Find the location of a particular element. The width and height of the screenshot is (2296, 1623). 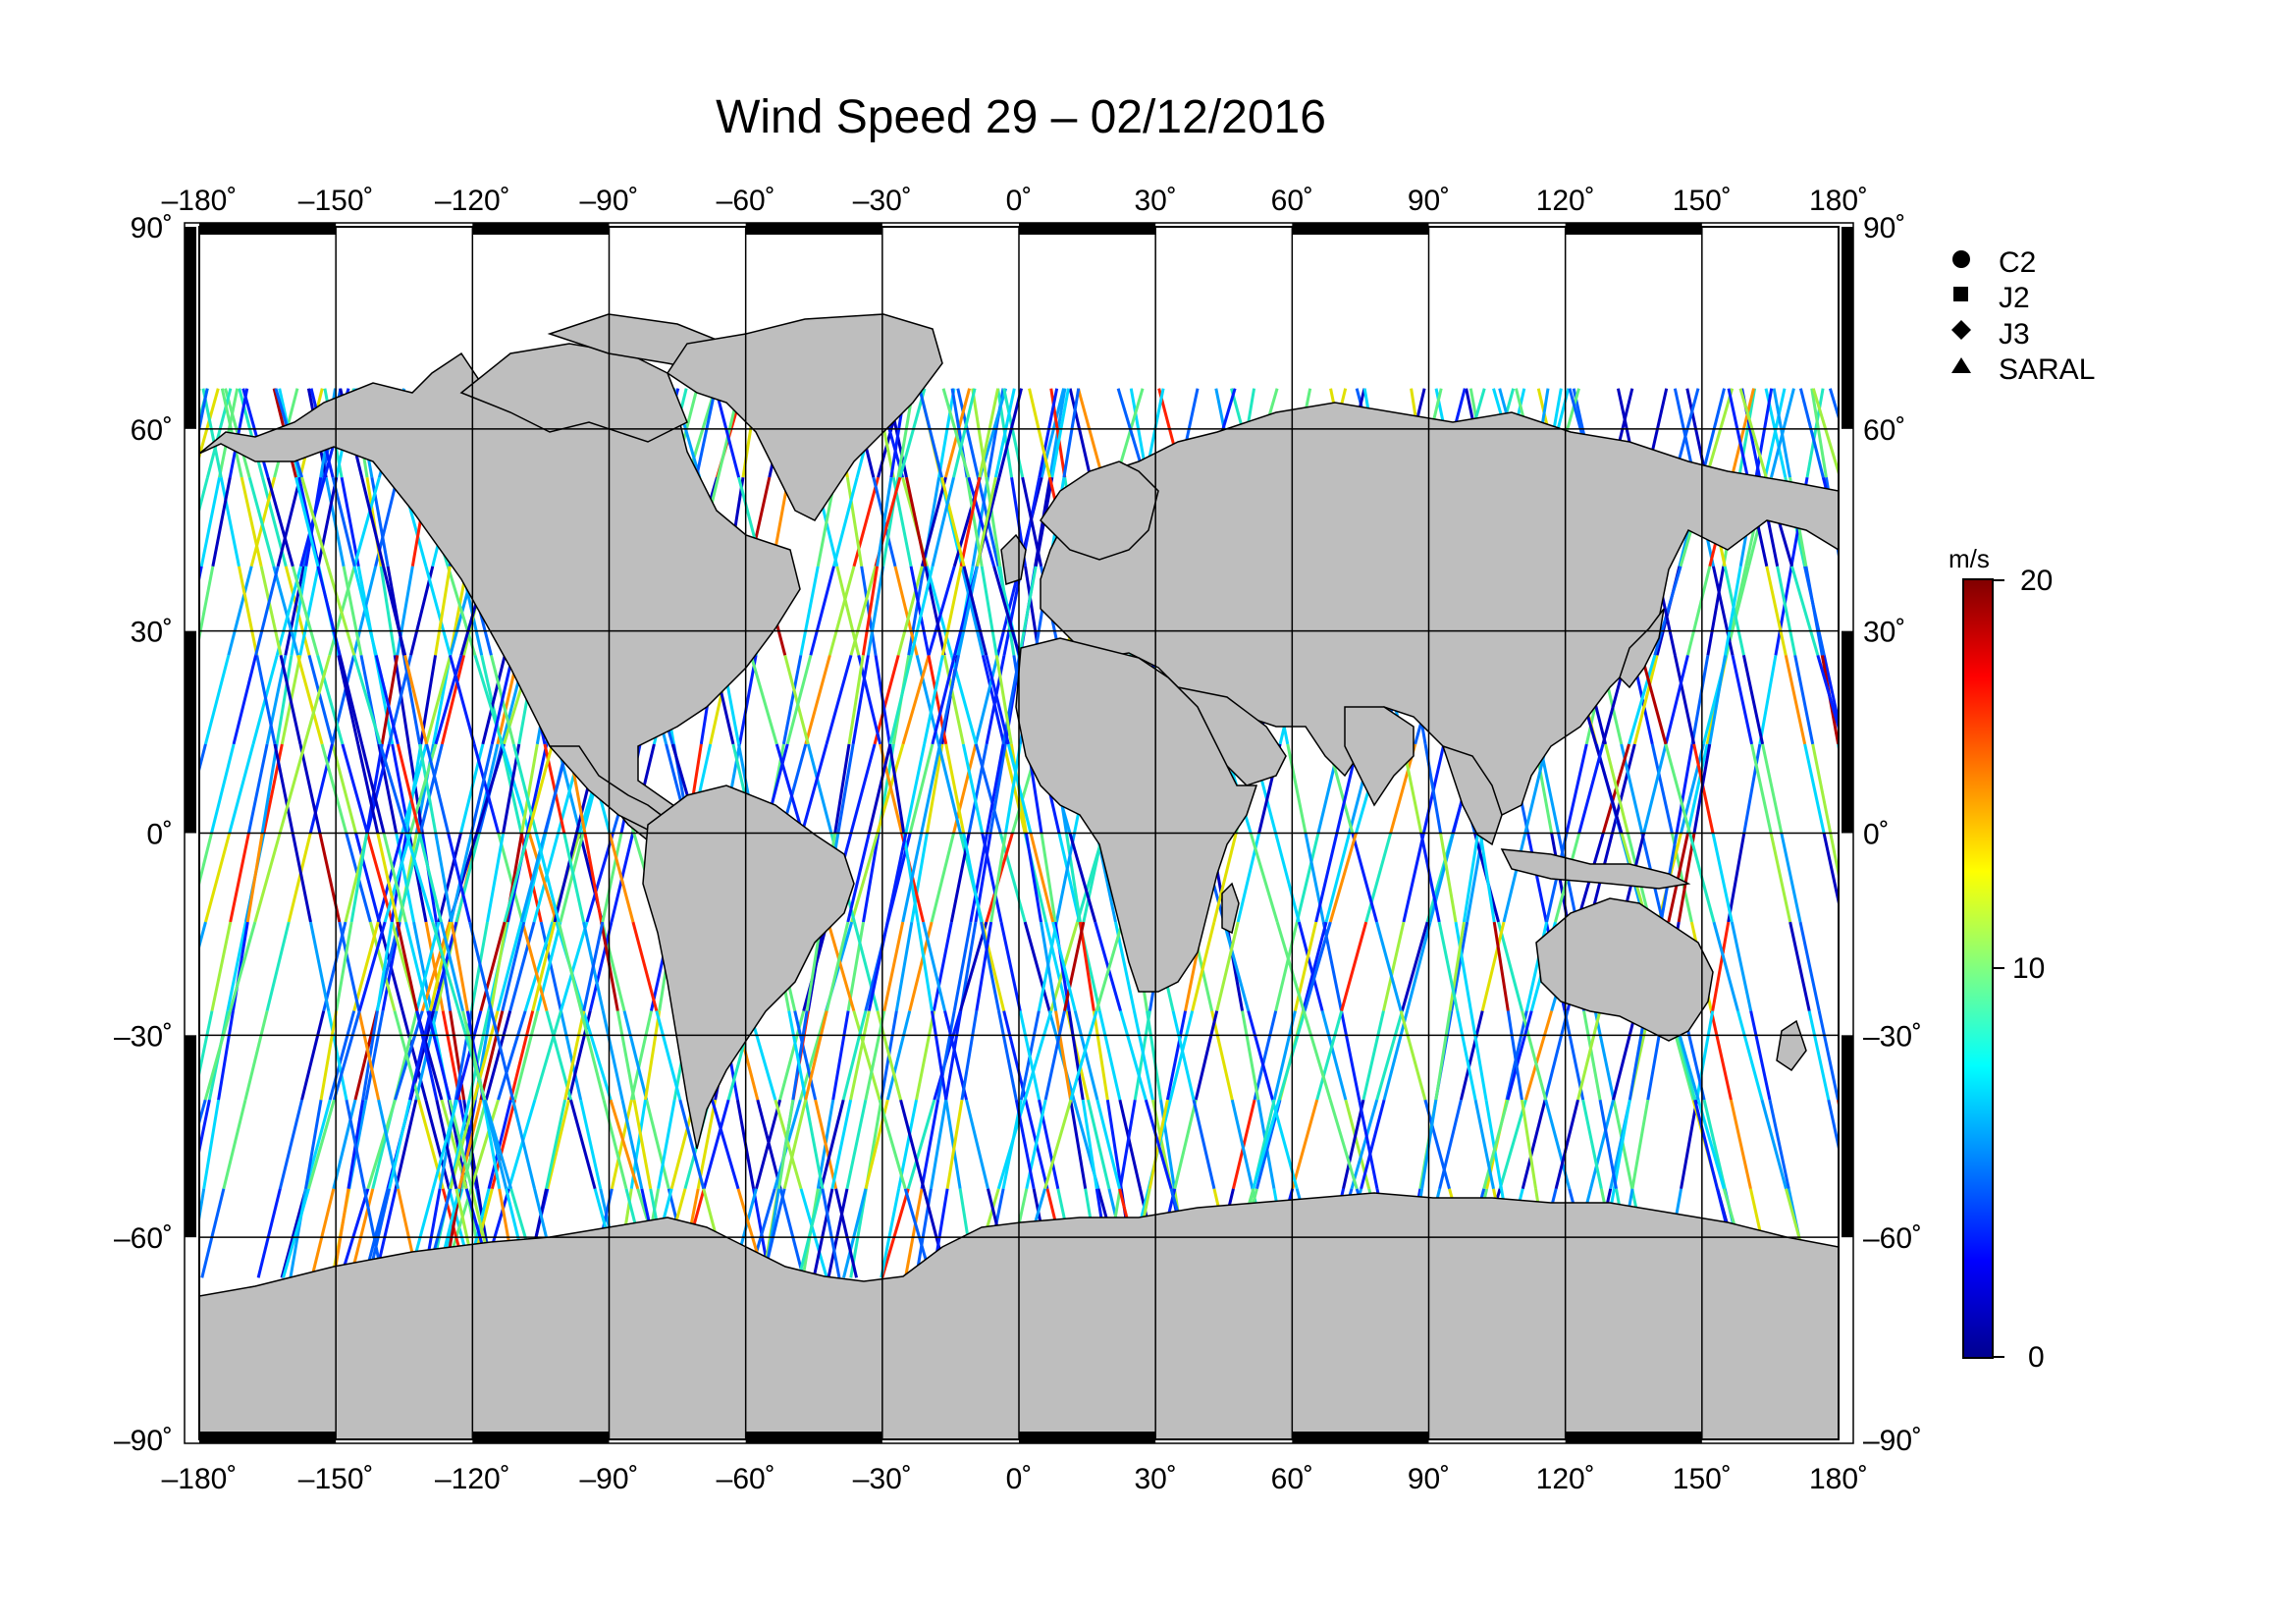

longitude-tick-label-top: –30˚ is located at coordinates (882, 201).